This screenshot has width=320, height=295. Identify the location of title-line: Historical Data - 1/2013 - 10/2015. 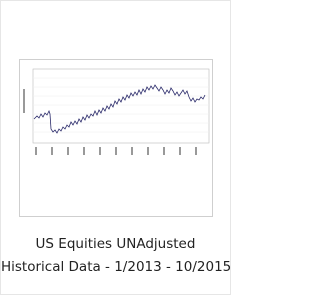
(116, 267).